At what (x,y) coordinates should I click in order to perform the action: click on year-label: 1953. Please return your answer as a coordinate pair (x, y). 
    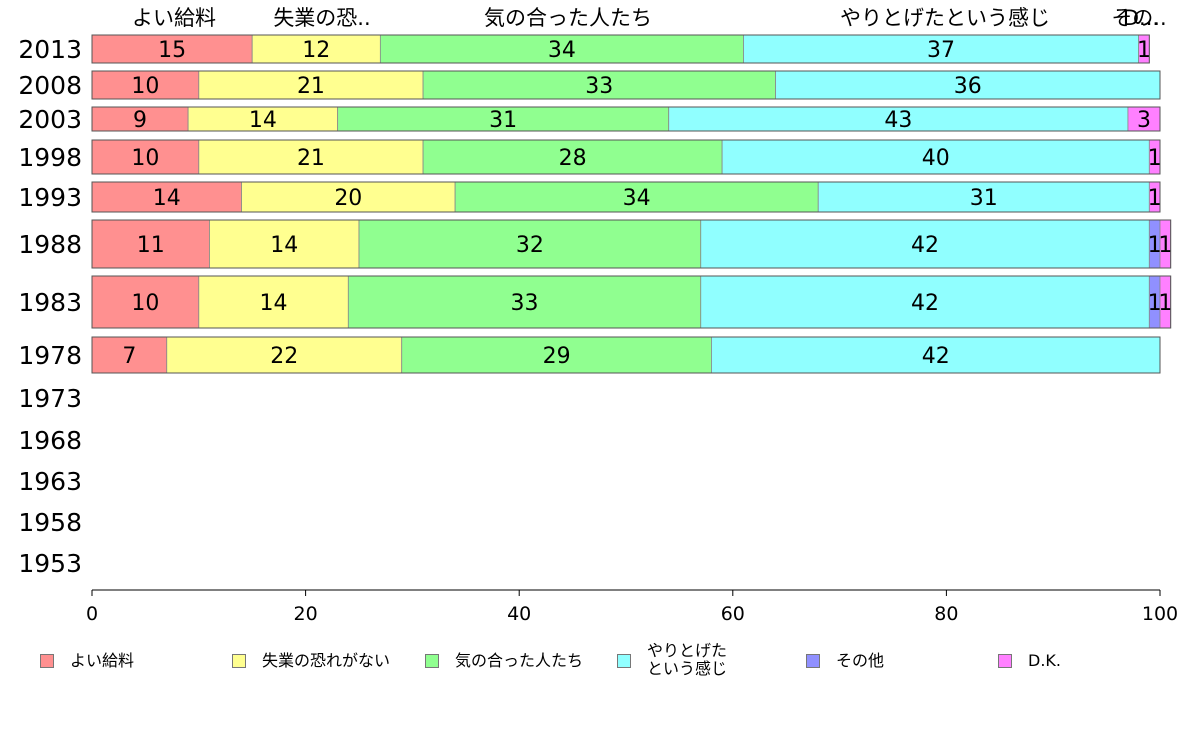
    Looking at the image, I should click on (50, 563).